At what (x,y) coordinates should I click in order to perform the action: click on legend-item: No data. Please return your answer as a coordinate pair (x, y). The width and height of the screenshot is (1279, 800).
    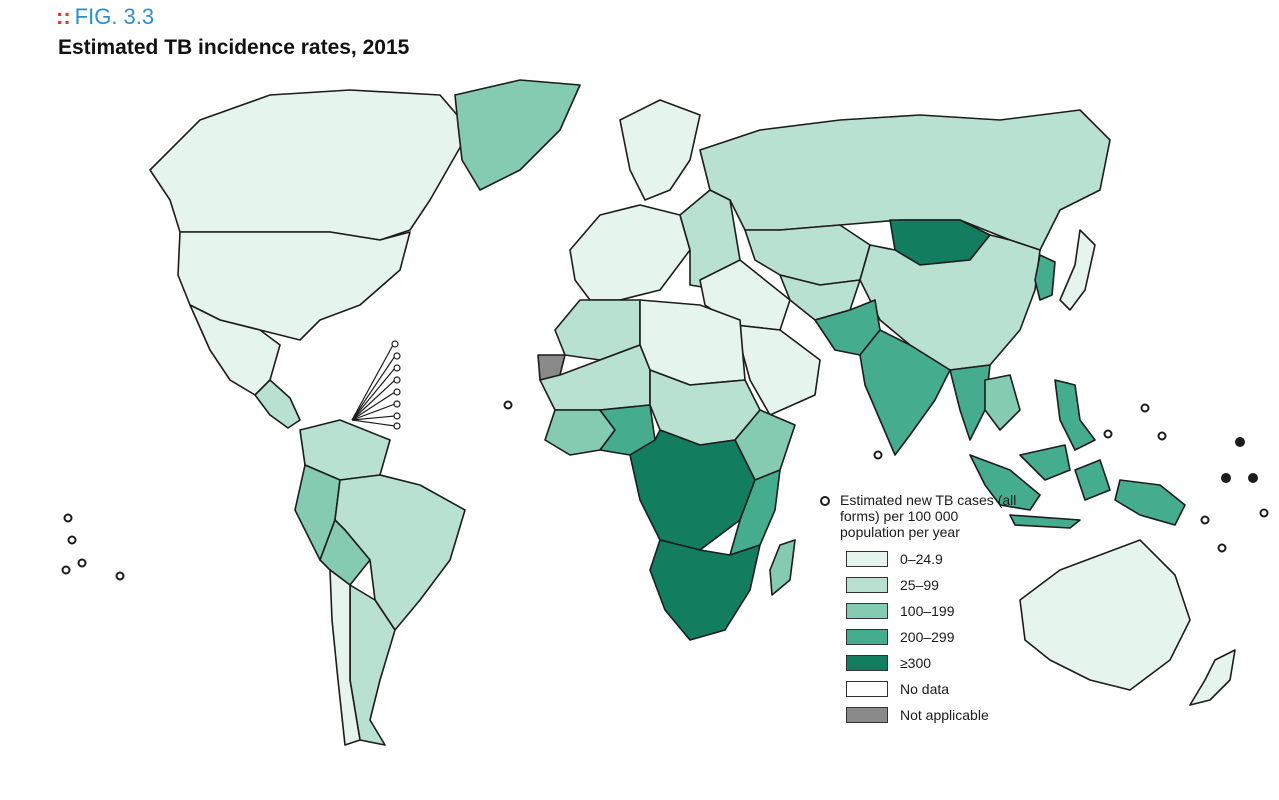
    Looking at the image, I should click on (933, 689).